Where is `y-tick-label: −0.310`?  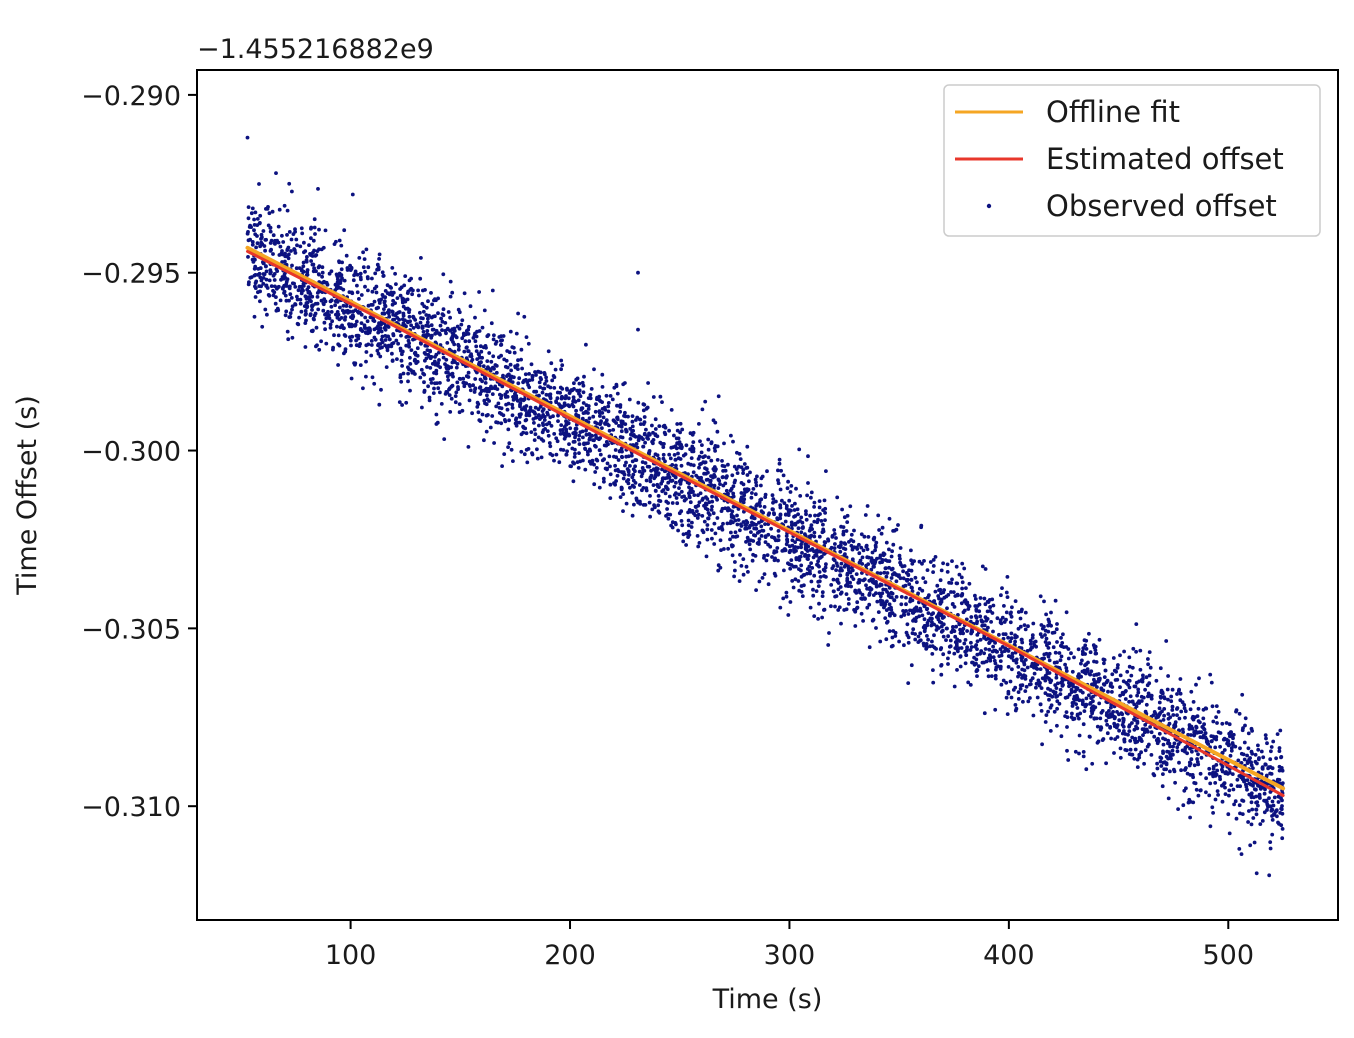 y-tick-label: −0.310 is located at coordinates (131, 807).